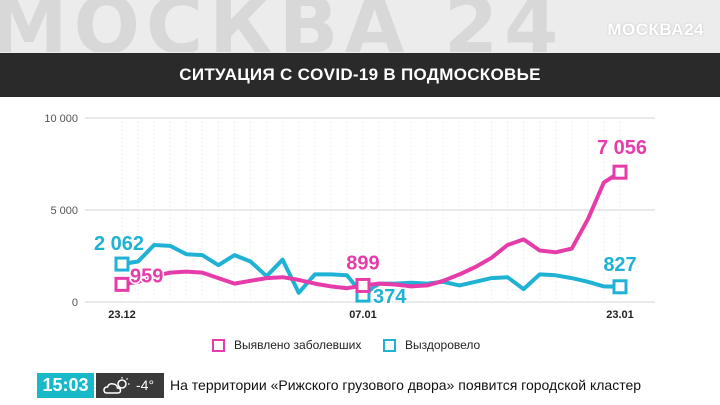  I want to click on temperature: -4°, so click(145, 385).